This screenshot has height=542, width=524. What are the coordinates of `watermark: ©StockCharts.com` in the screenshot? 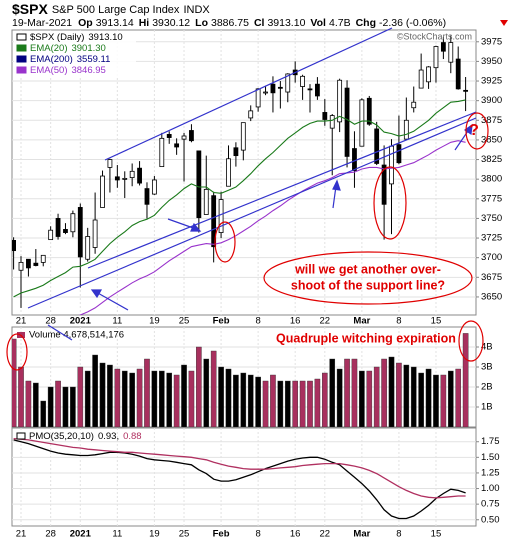 It's located at (434, 36).